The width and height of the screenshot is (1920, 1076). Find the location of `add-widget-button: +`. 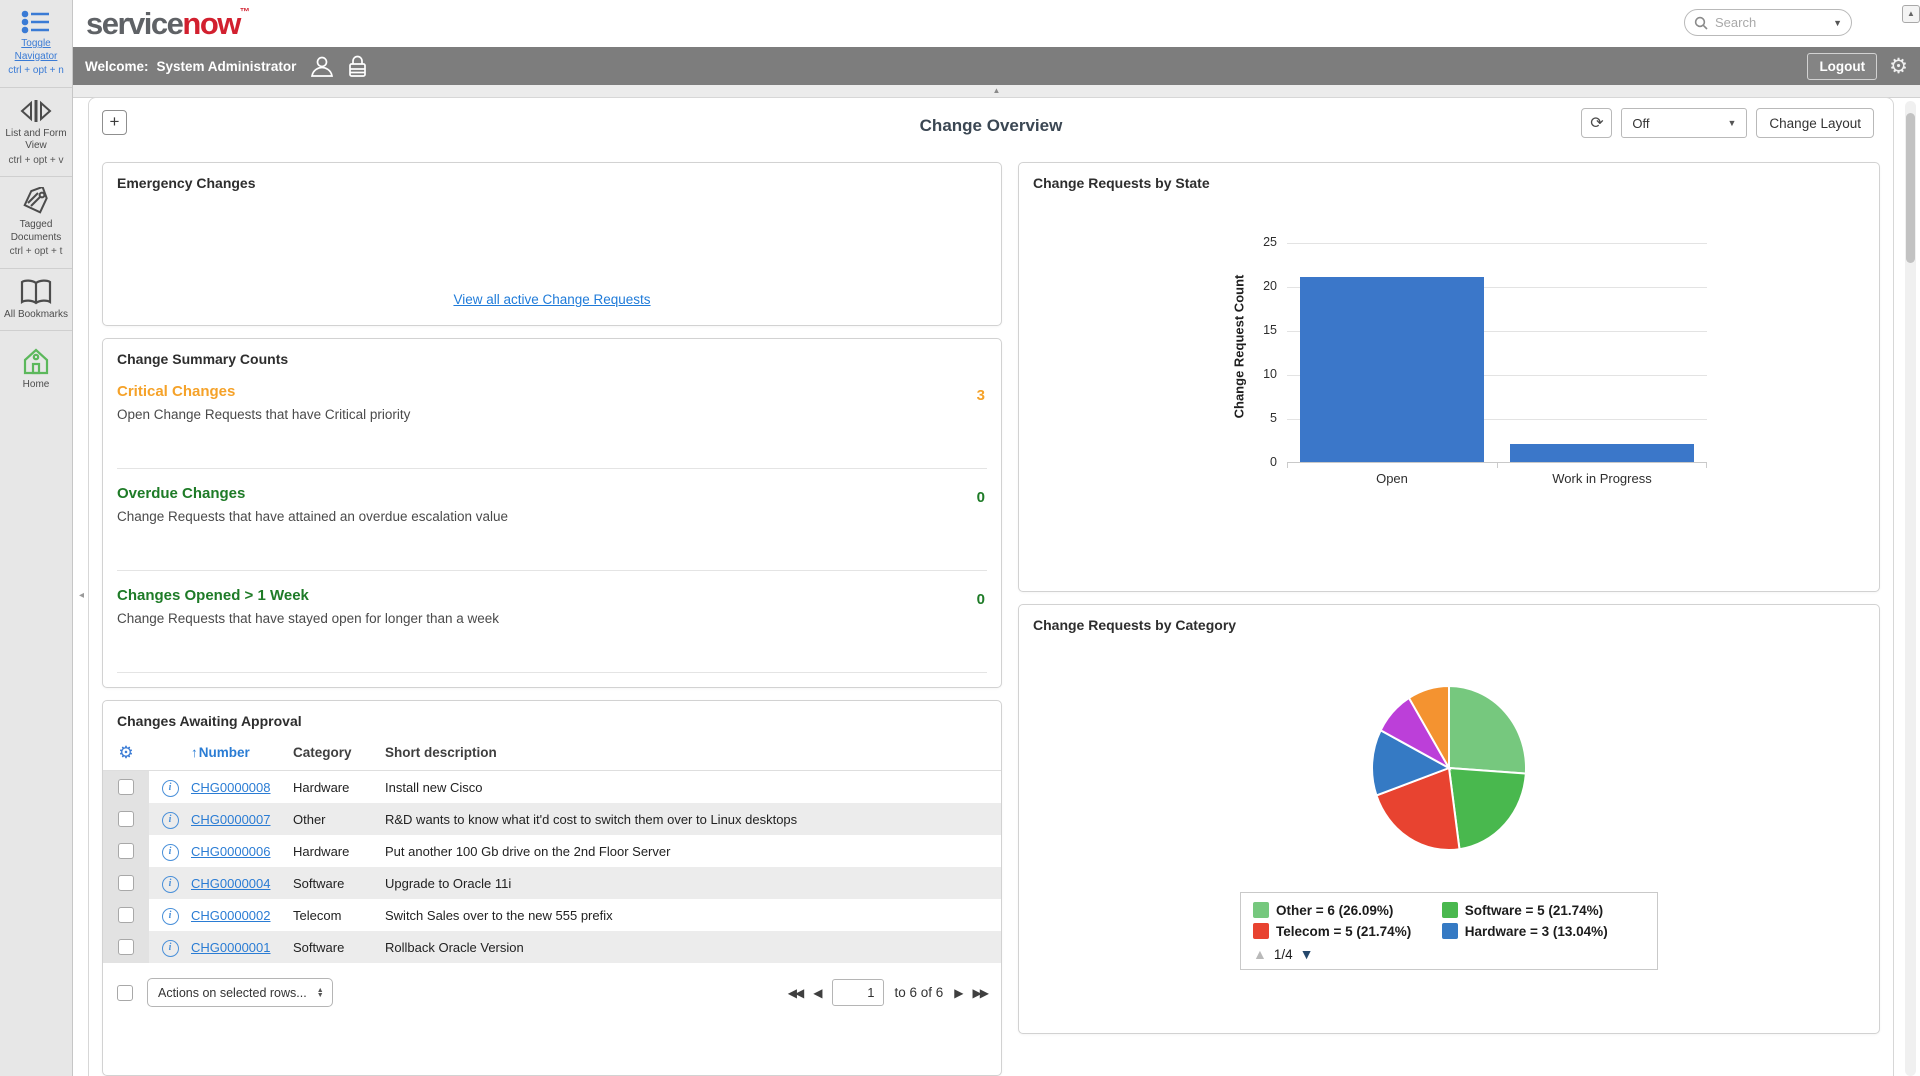

add-widget-button: + is located at coordinates (114, 122).